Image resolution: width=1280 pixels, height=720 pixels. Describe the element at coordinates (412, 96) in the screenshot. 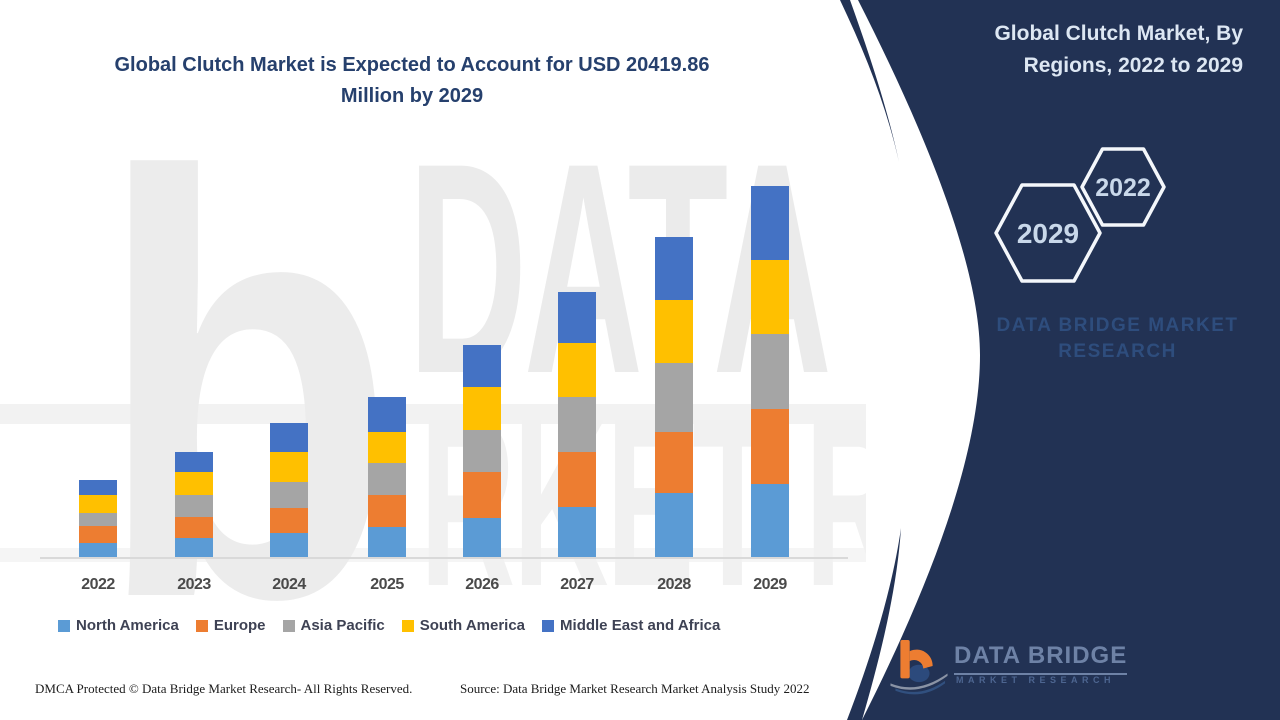

I see `chart-title-line2: Million by 2029` at that location.